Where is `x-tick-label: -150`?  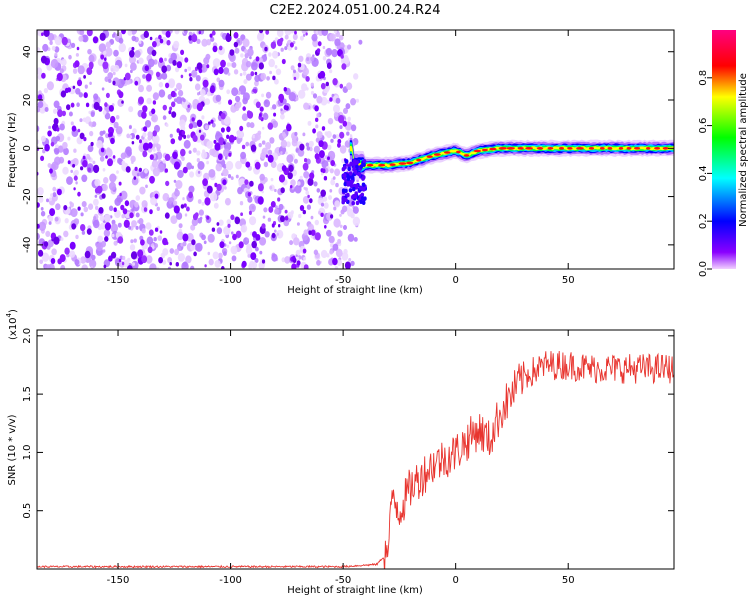 x-tick-label: -150 is located at coordinates (118, 280).